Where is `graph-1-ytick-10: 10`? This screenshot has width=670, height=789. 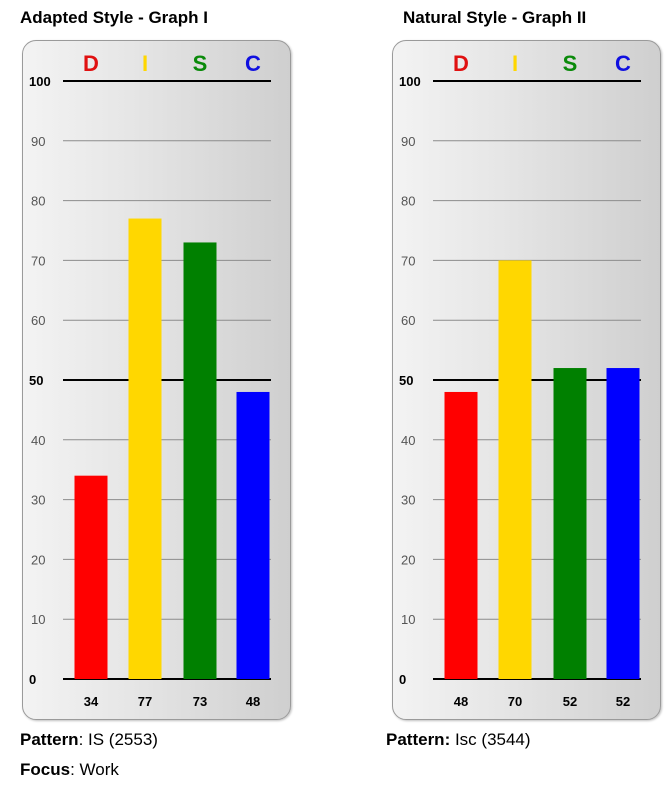 graph-1-ytick-10: 10 is located at coordinates (38, 619).